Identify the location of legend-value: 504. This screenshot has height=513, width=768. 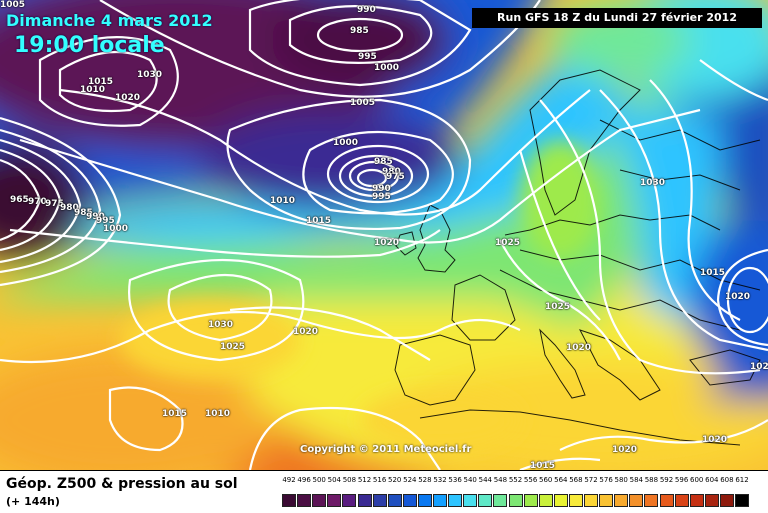
(334, 480).